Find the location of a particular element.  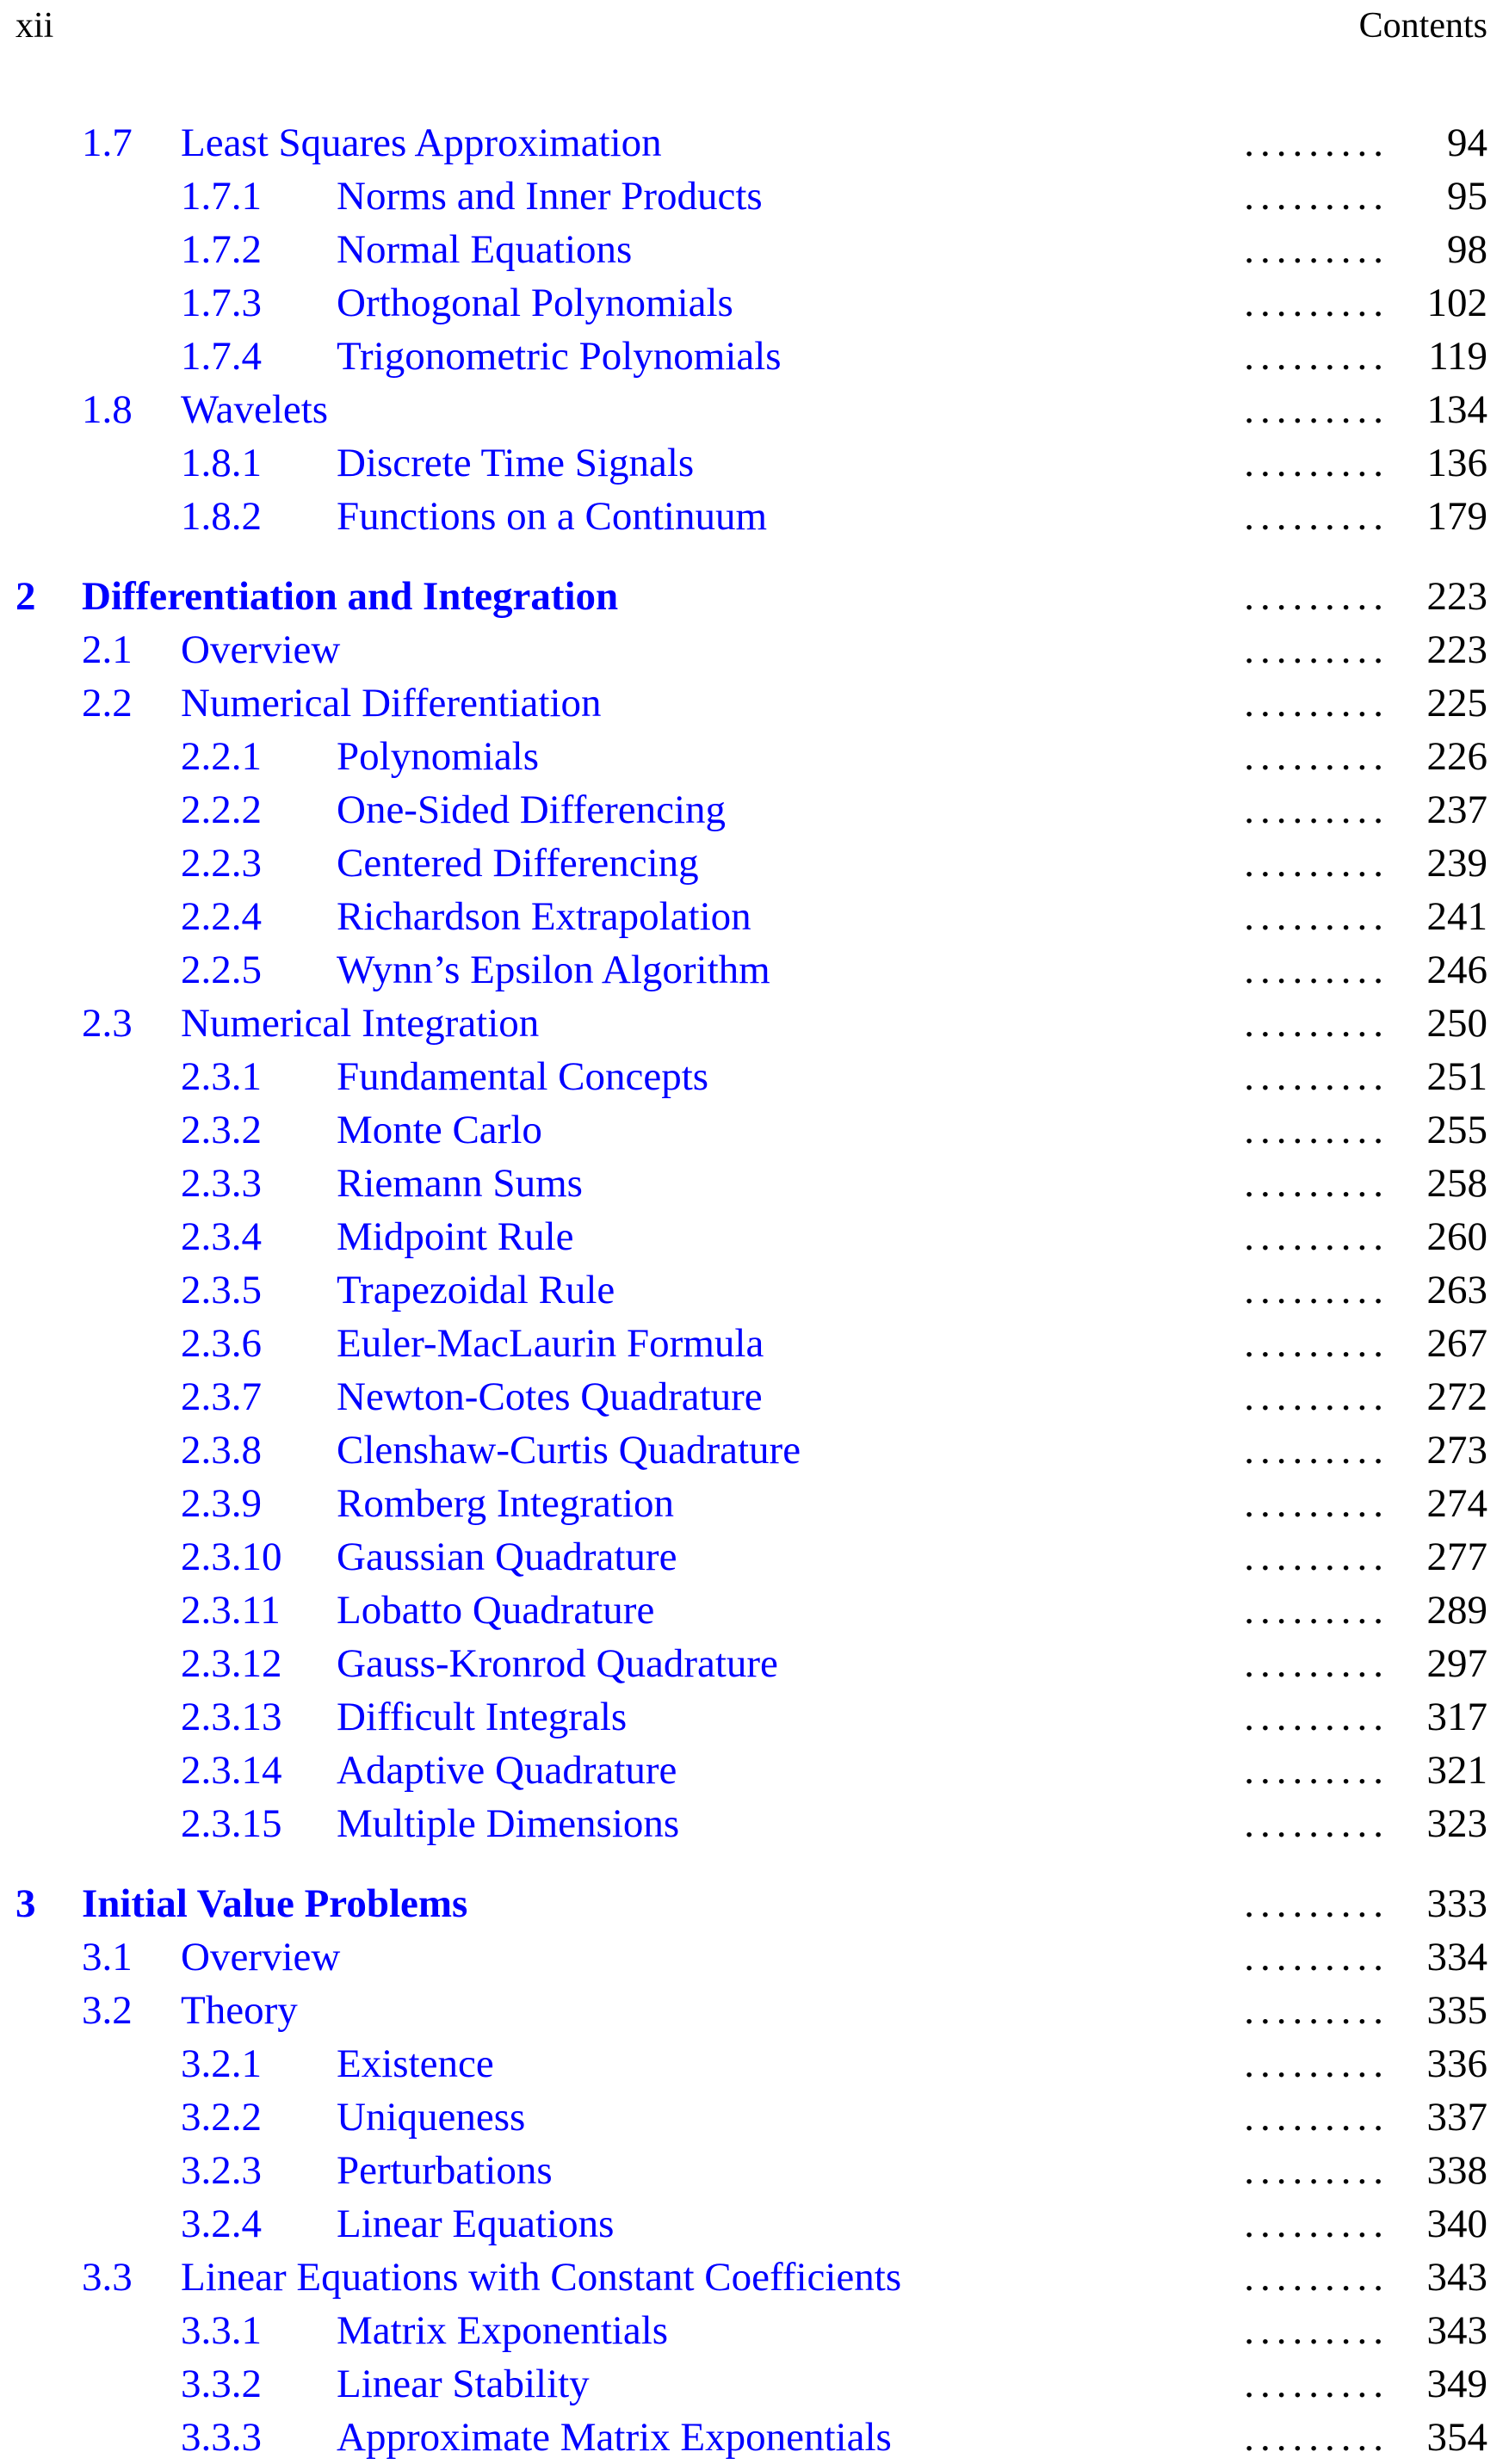

entry-page-number: 134 is located at coordinates (1457, 409).